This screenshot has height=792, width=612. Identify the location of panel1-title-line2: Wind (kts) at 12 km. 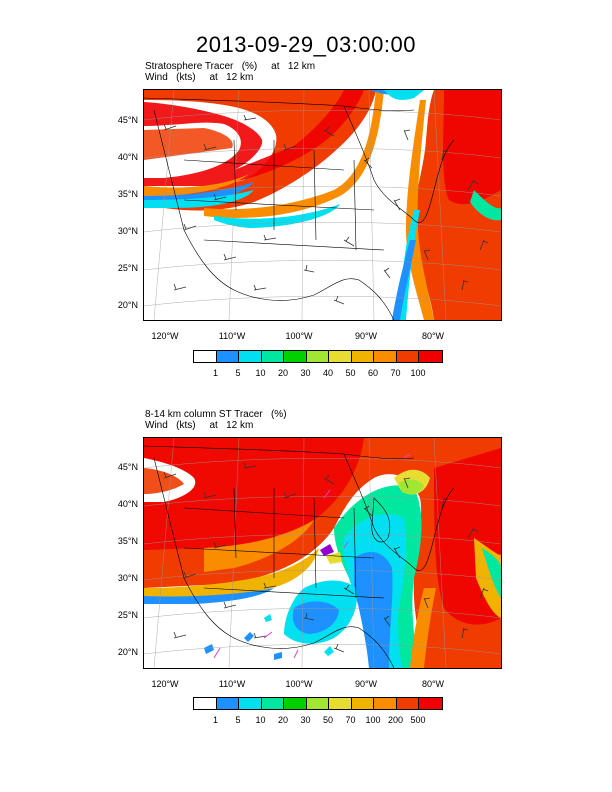
(199, 77).